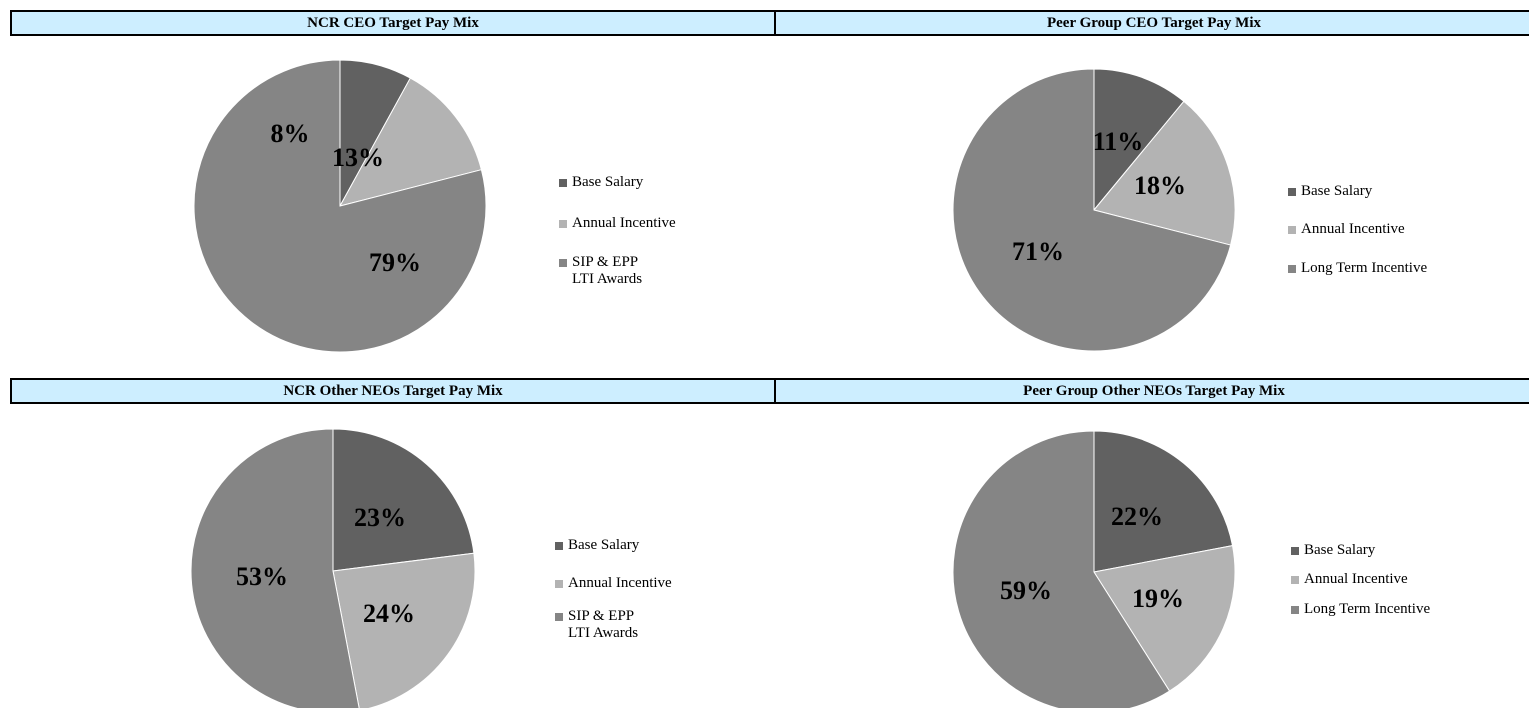 The image size is (1529, 708). Describe the element at coordinates (1137, 516) in the screenshot. I see `data-label: 22%` at that location.